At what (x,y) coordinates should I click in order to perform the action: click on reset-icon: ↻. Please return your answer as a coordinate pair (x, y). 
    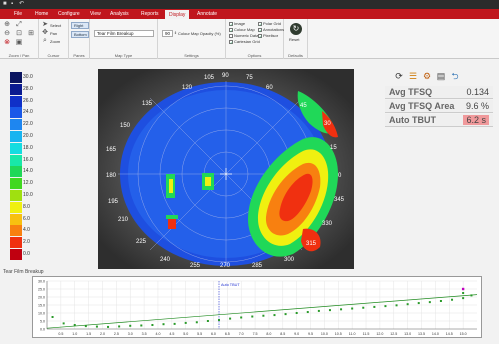
    Looking at the image, I should click on (296, 29).